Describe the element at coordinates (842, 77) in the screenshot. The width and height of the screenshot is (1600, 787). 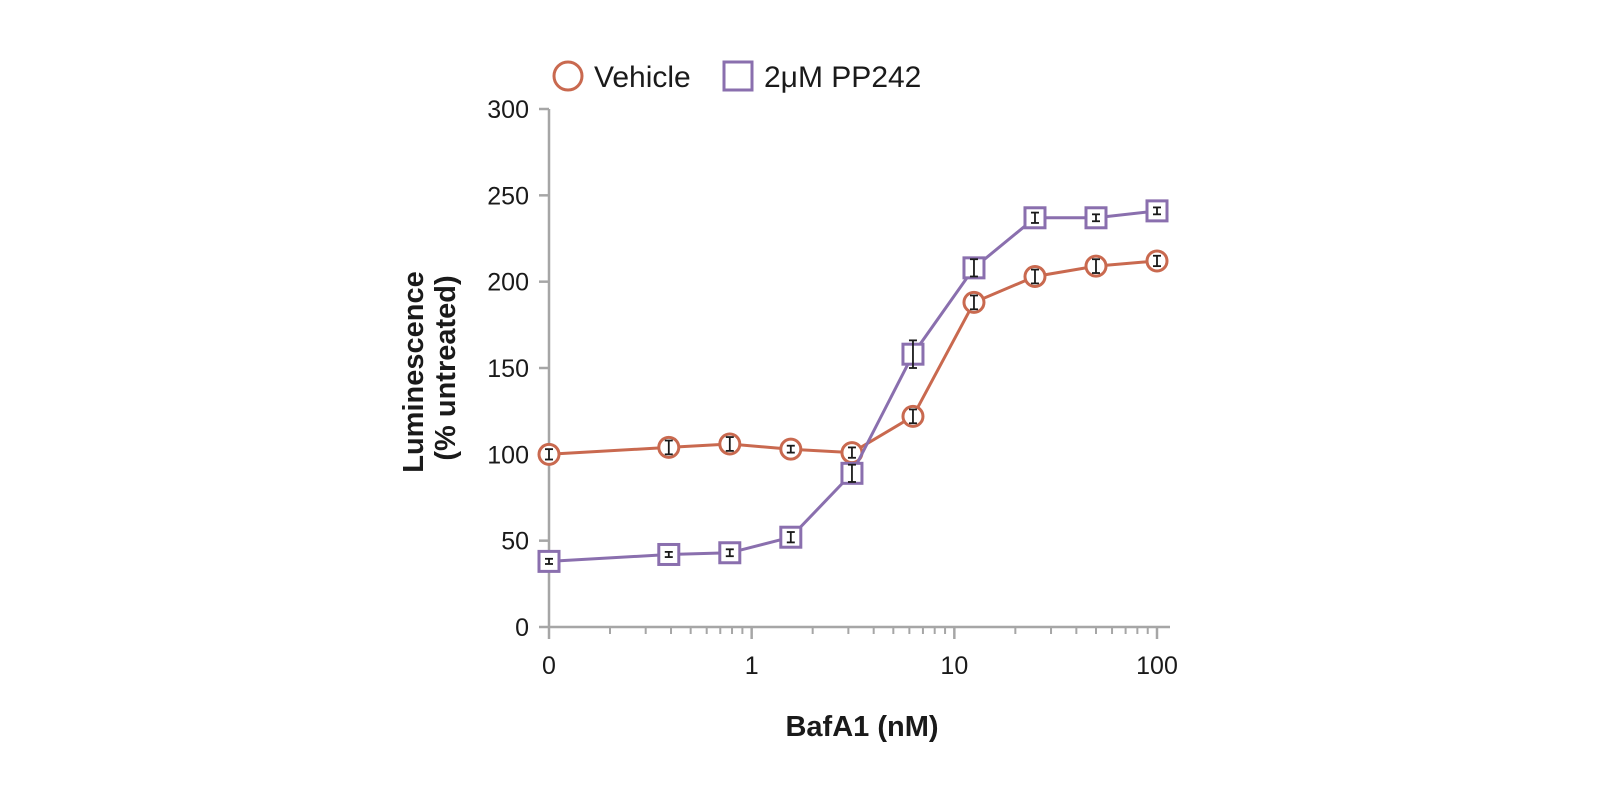
I see `legend-label: 2μM PP242` at that location.